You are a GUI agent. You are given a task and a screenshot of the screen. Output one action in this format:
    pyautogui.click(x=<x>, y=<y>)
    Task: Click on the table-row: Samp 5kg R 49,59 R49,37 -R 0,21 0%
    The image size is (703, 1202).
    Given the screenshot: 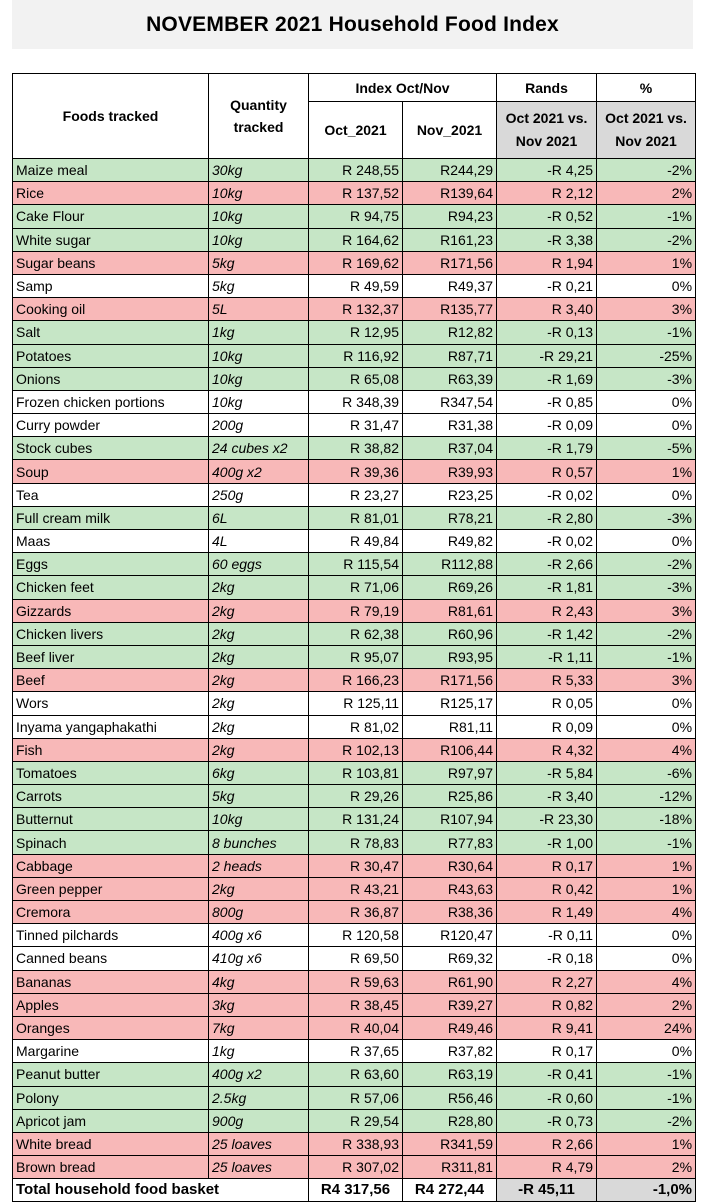 What is the action you would take?
    pyautogui.click(x=354, y=286)
    